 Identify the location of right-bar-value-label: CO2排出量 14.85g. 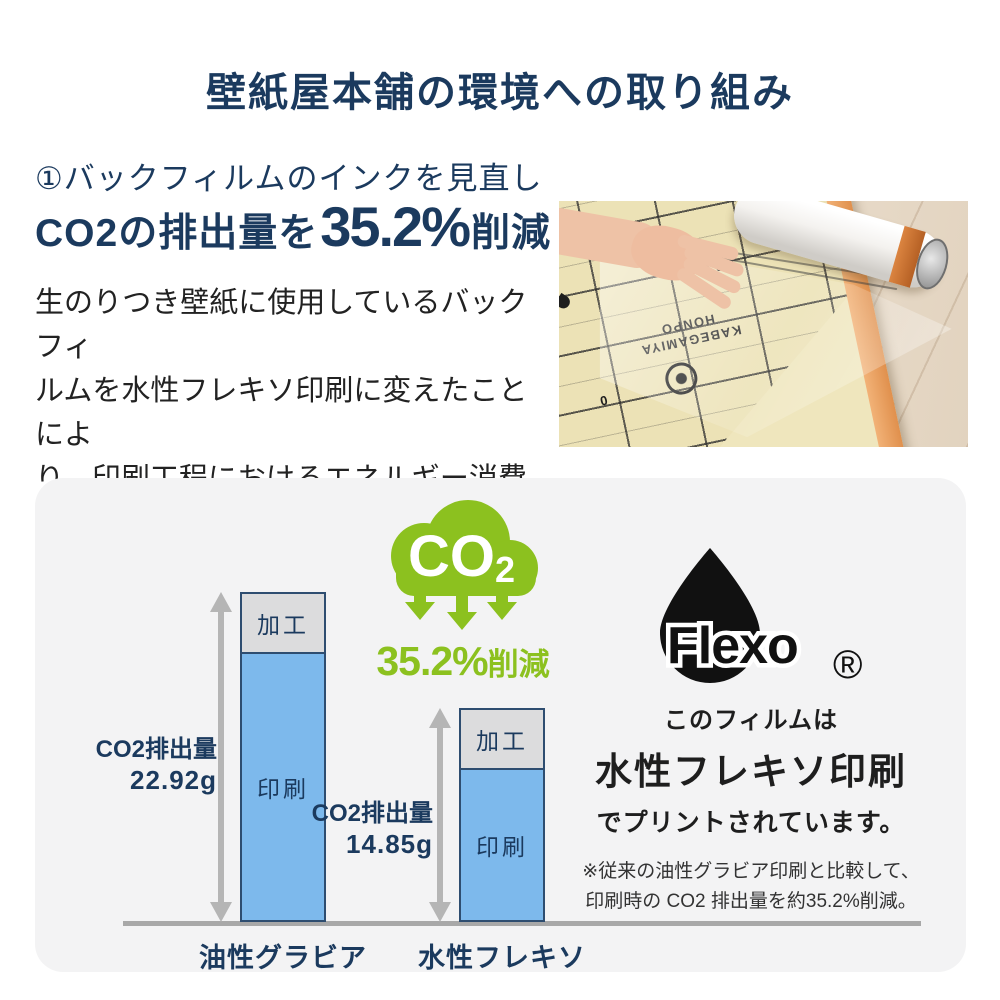
(372, 829).